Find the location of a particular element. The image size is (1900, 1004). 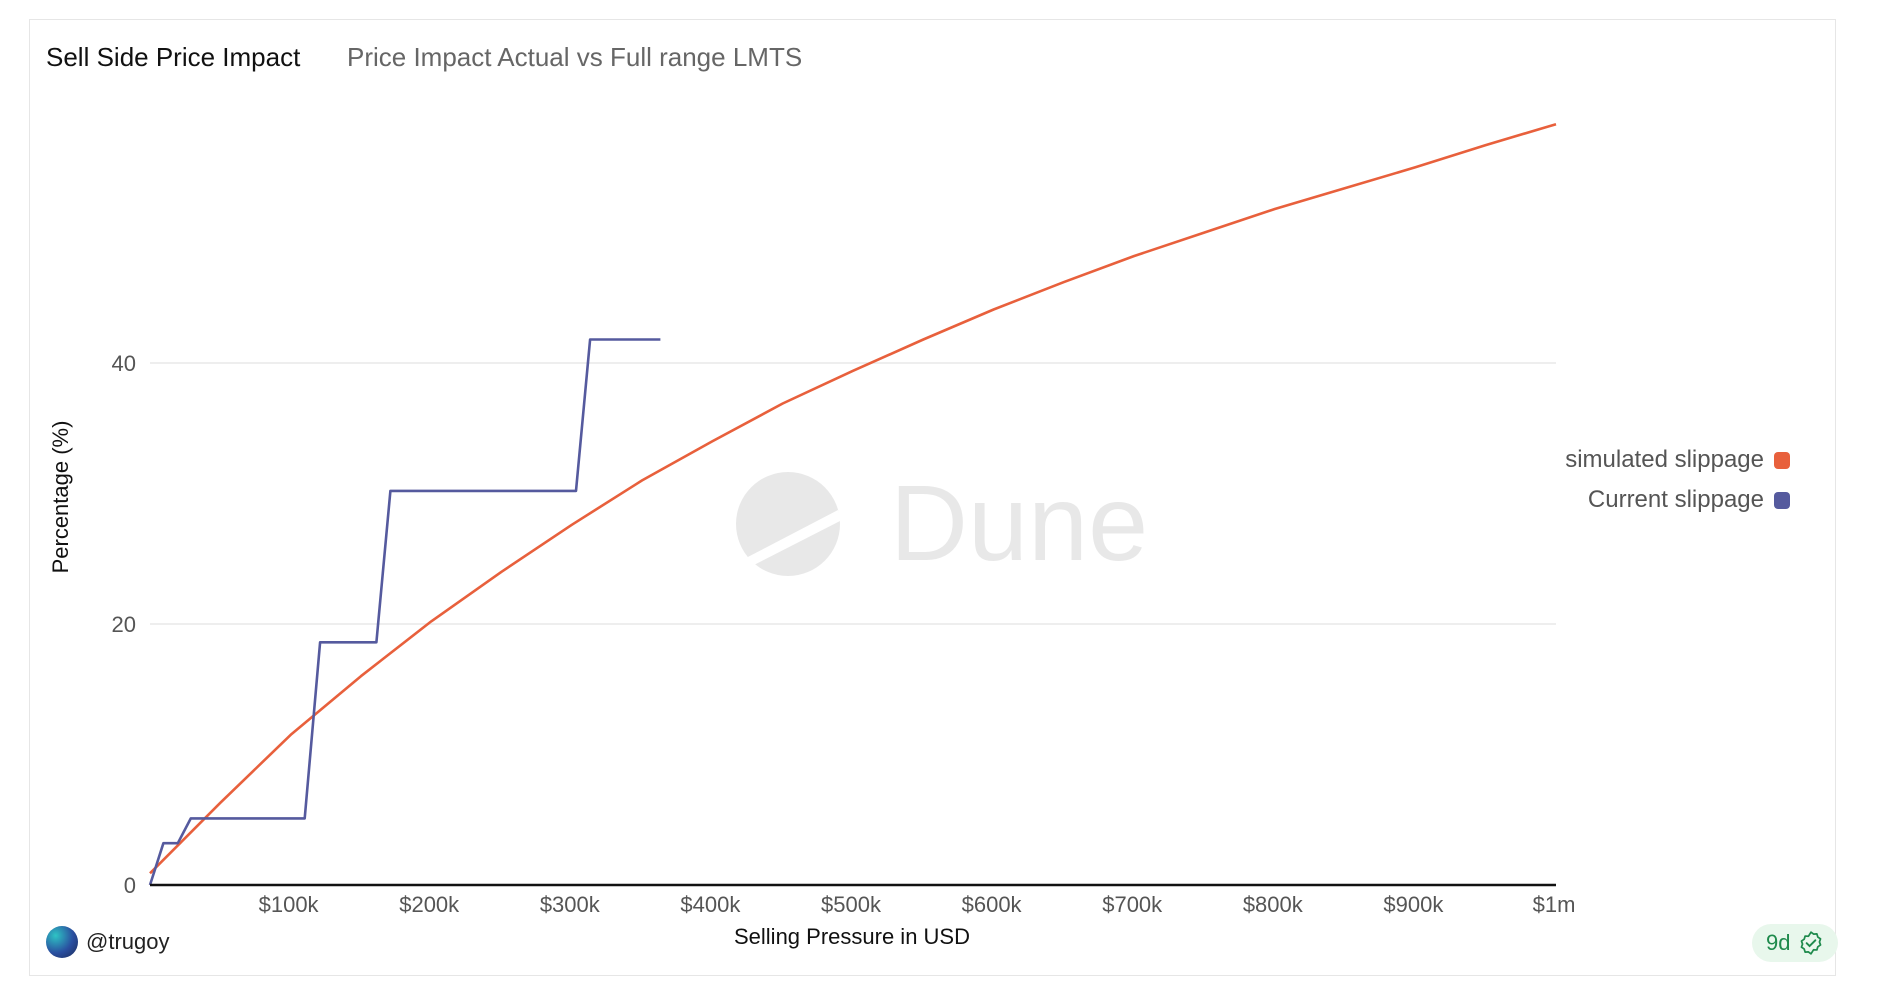

x-tick-label: $600k is located at coordinates (992, 904).